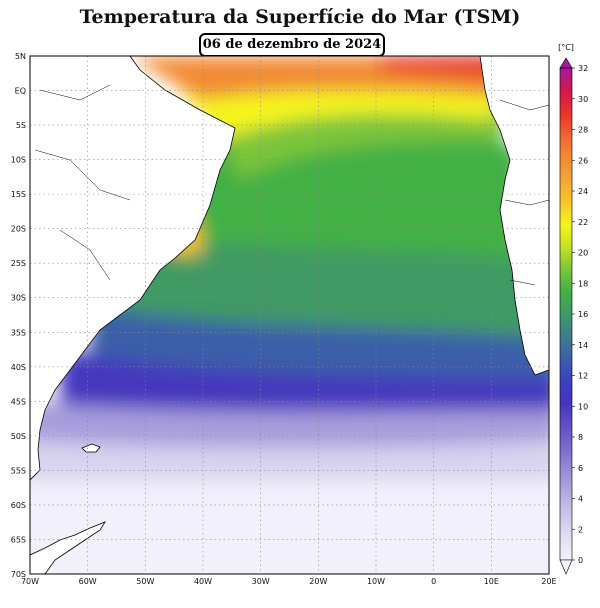  I want to click on colorbar-max-arrow, so click(566, 63).